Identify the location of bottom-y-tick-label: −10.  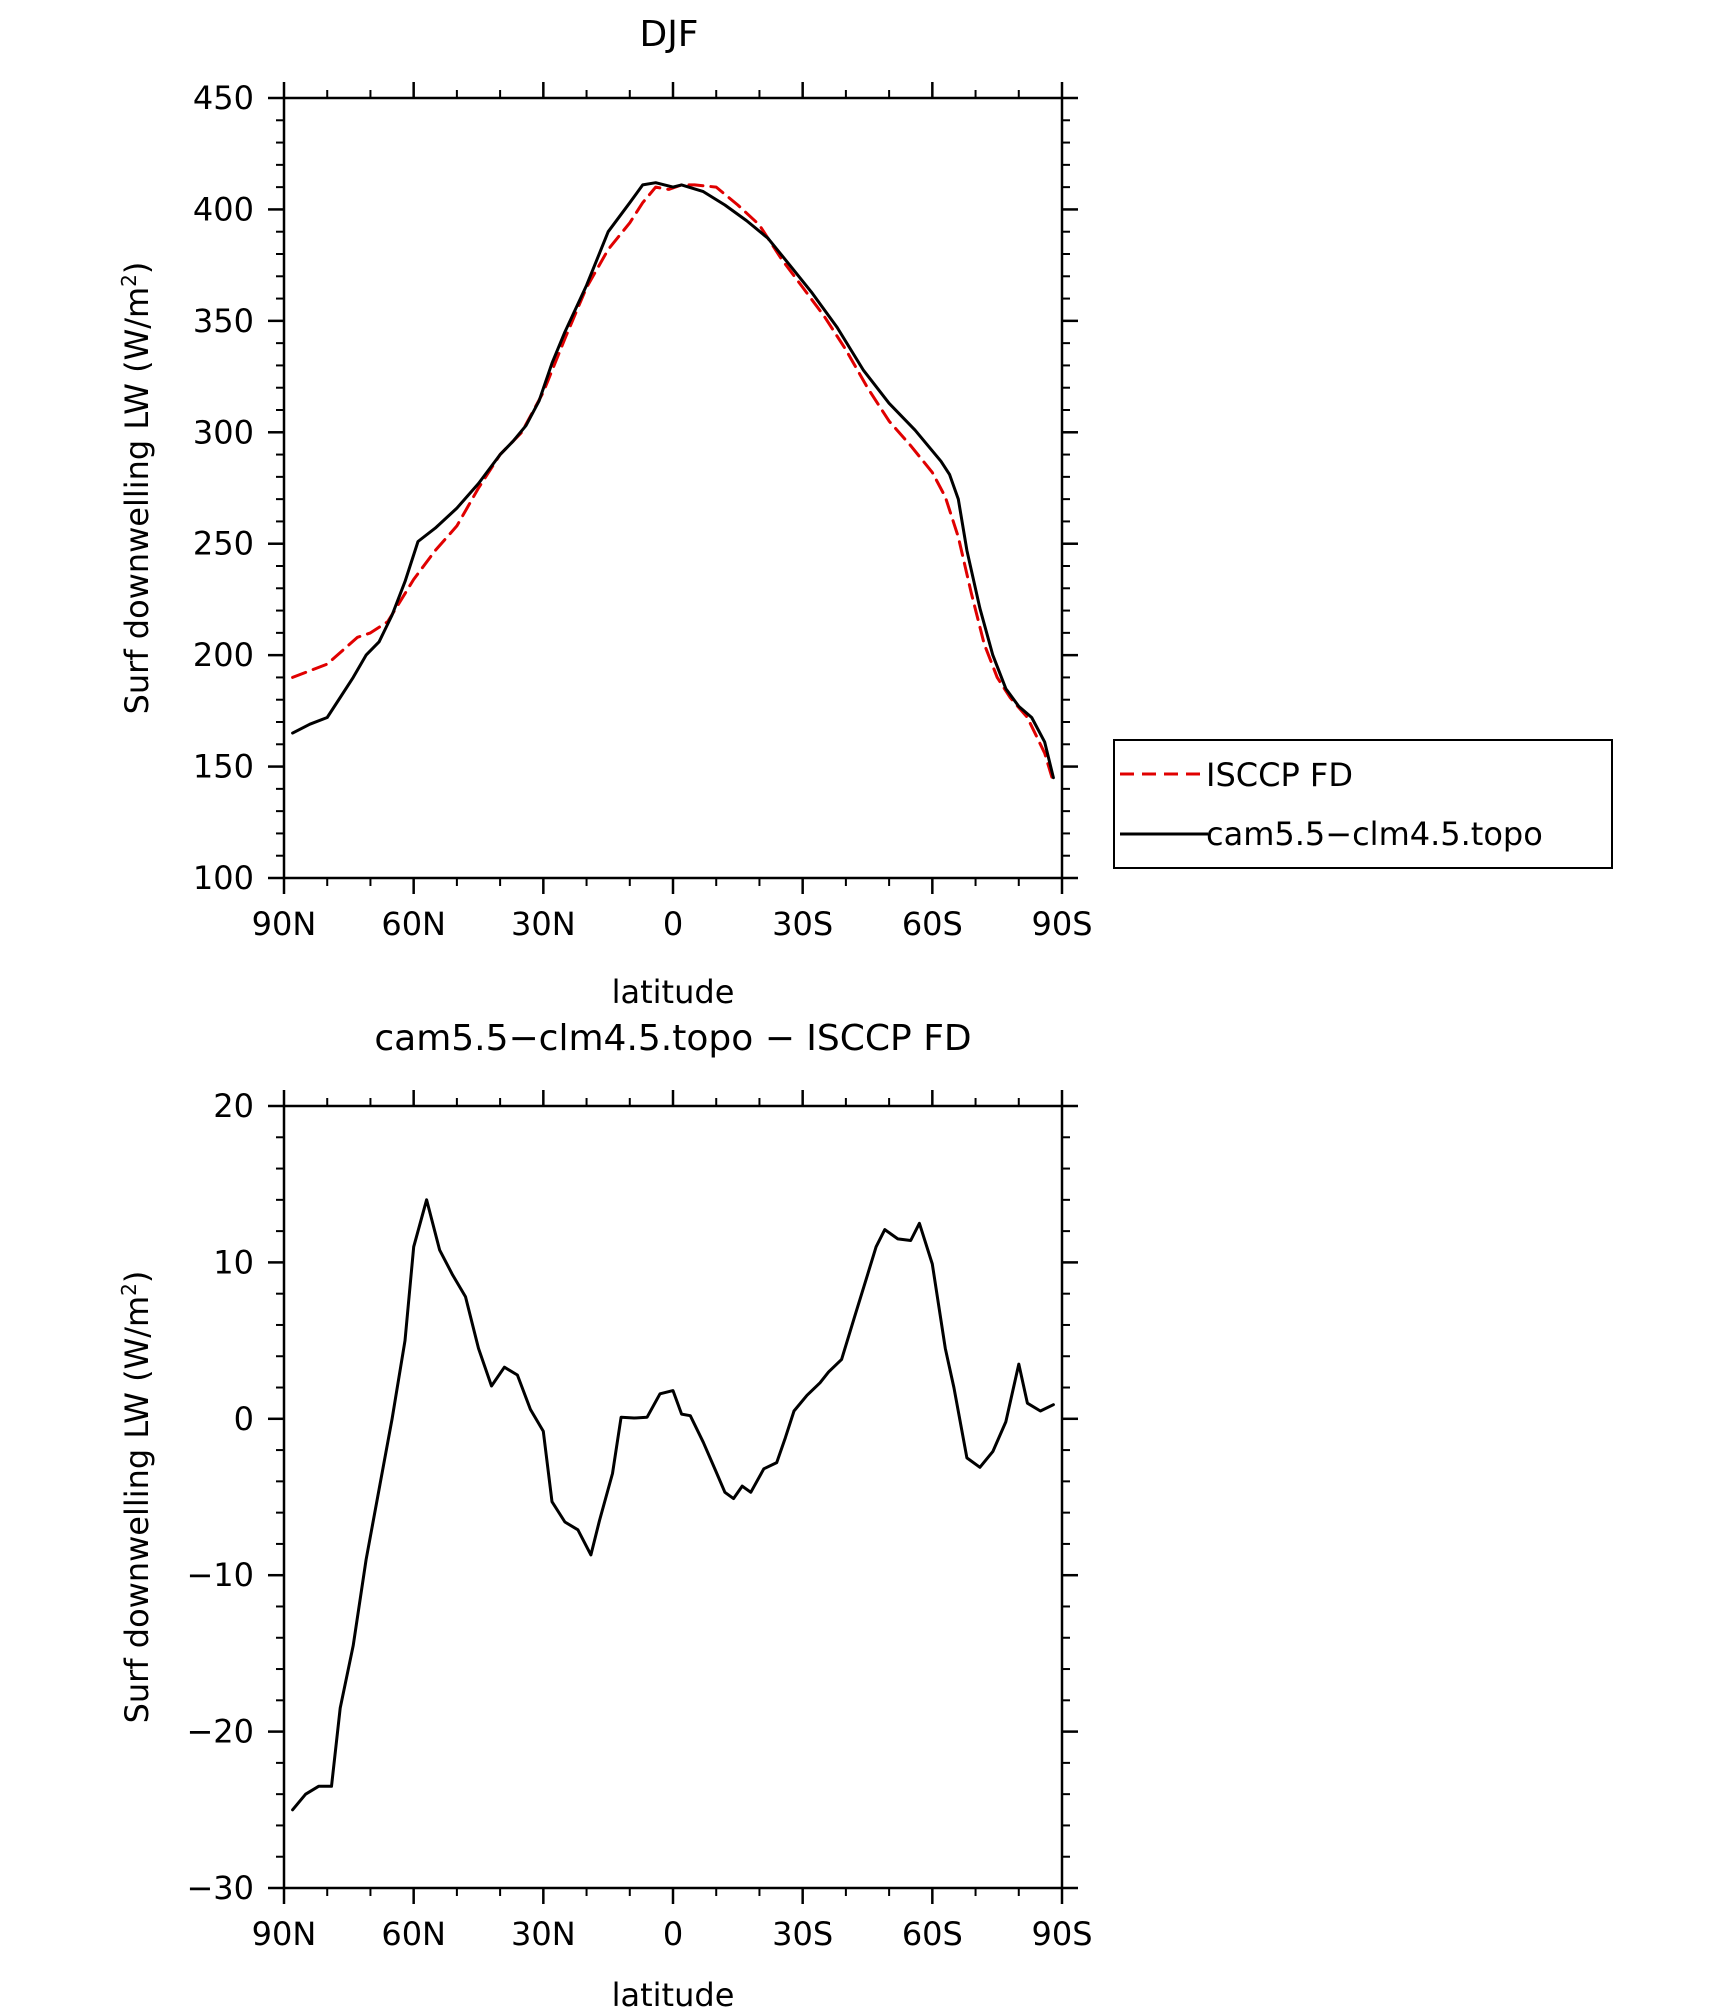
(220, 1575).